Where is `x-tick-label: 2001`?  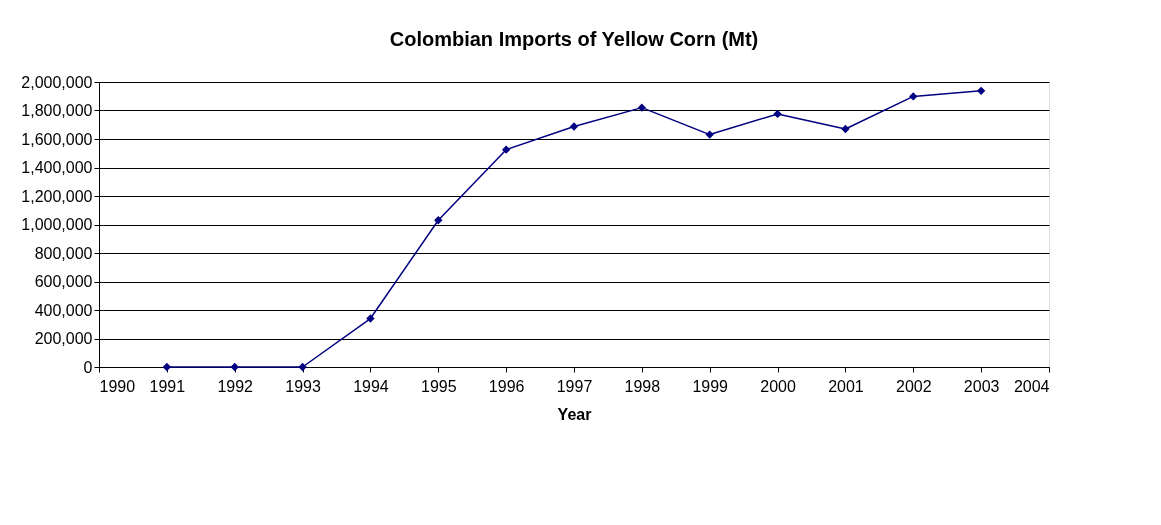 x-tick-label: 2001 is located at coordinates (846, 386).